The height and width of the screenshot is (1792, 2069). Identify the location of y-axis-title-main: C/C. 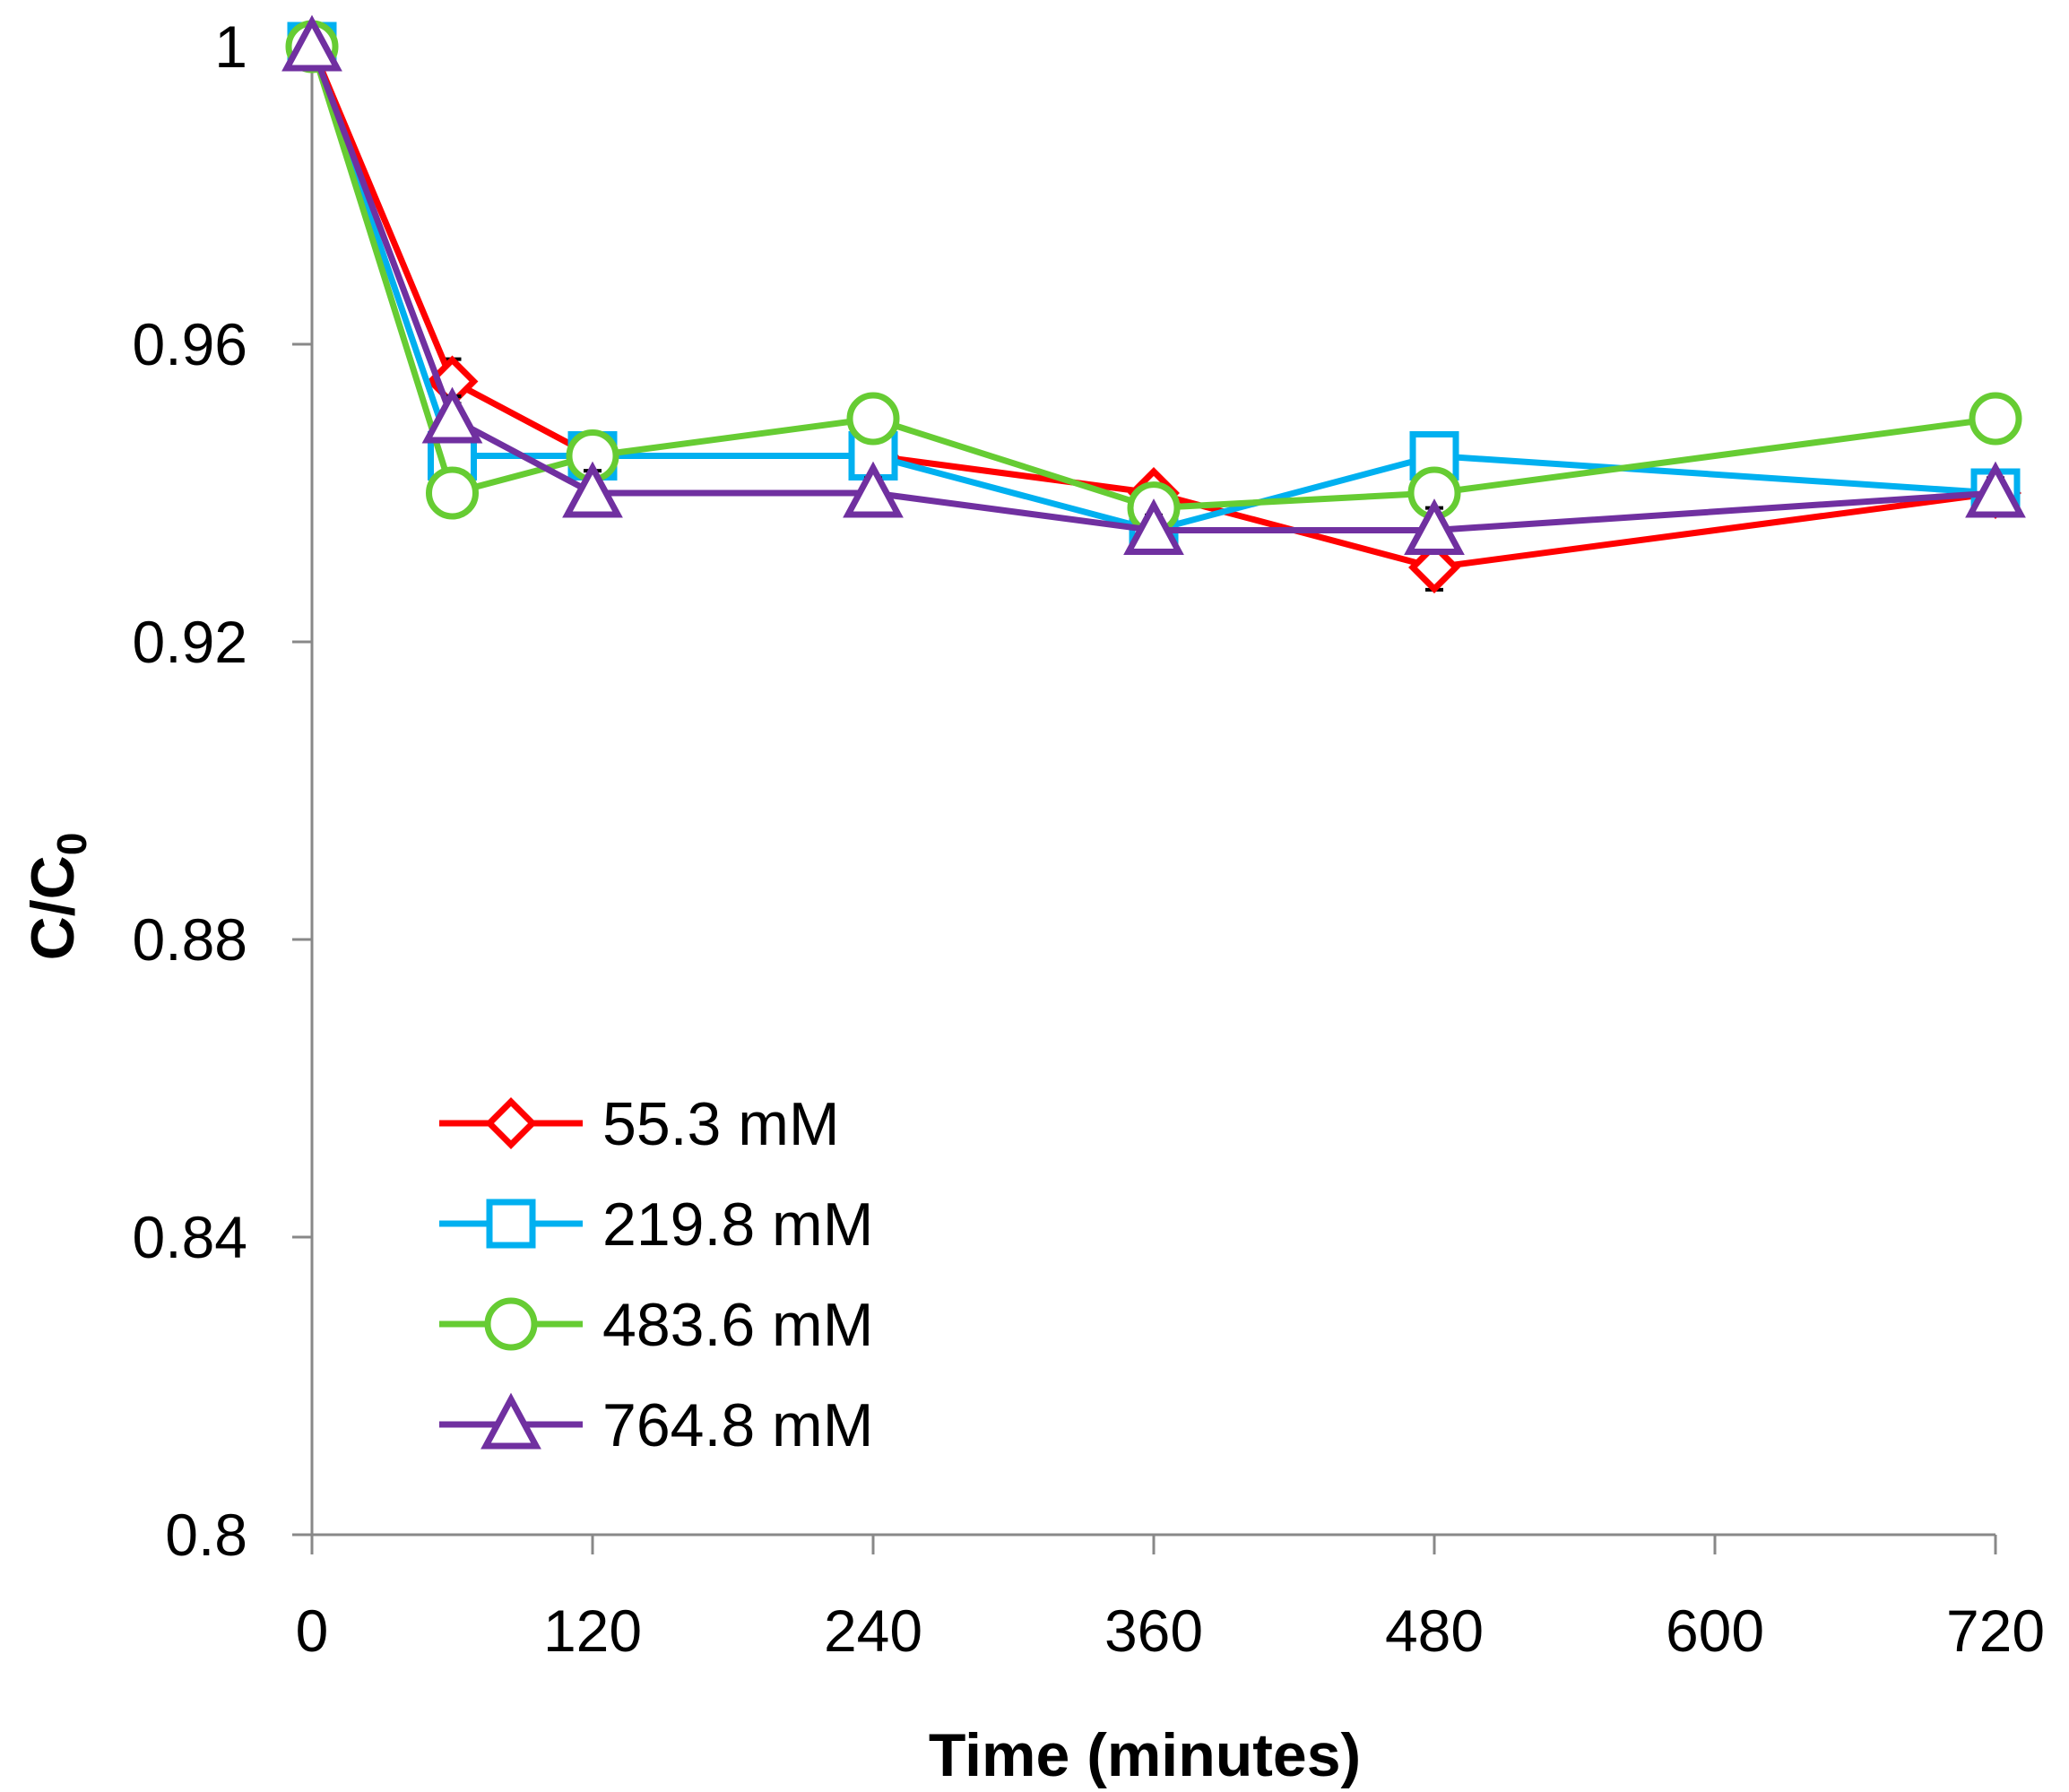
(53, 907).